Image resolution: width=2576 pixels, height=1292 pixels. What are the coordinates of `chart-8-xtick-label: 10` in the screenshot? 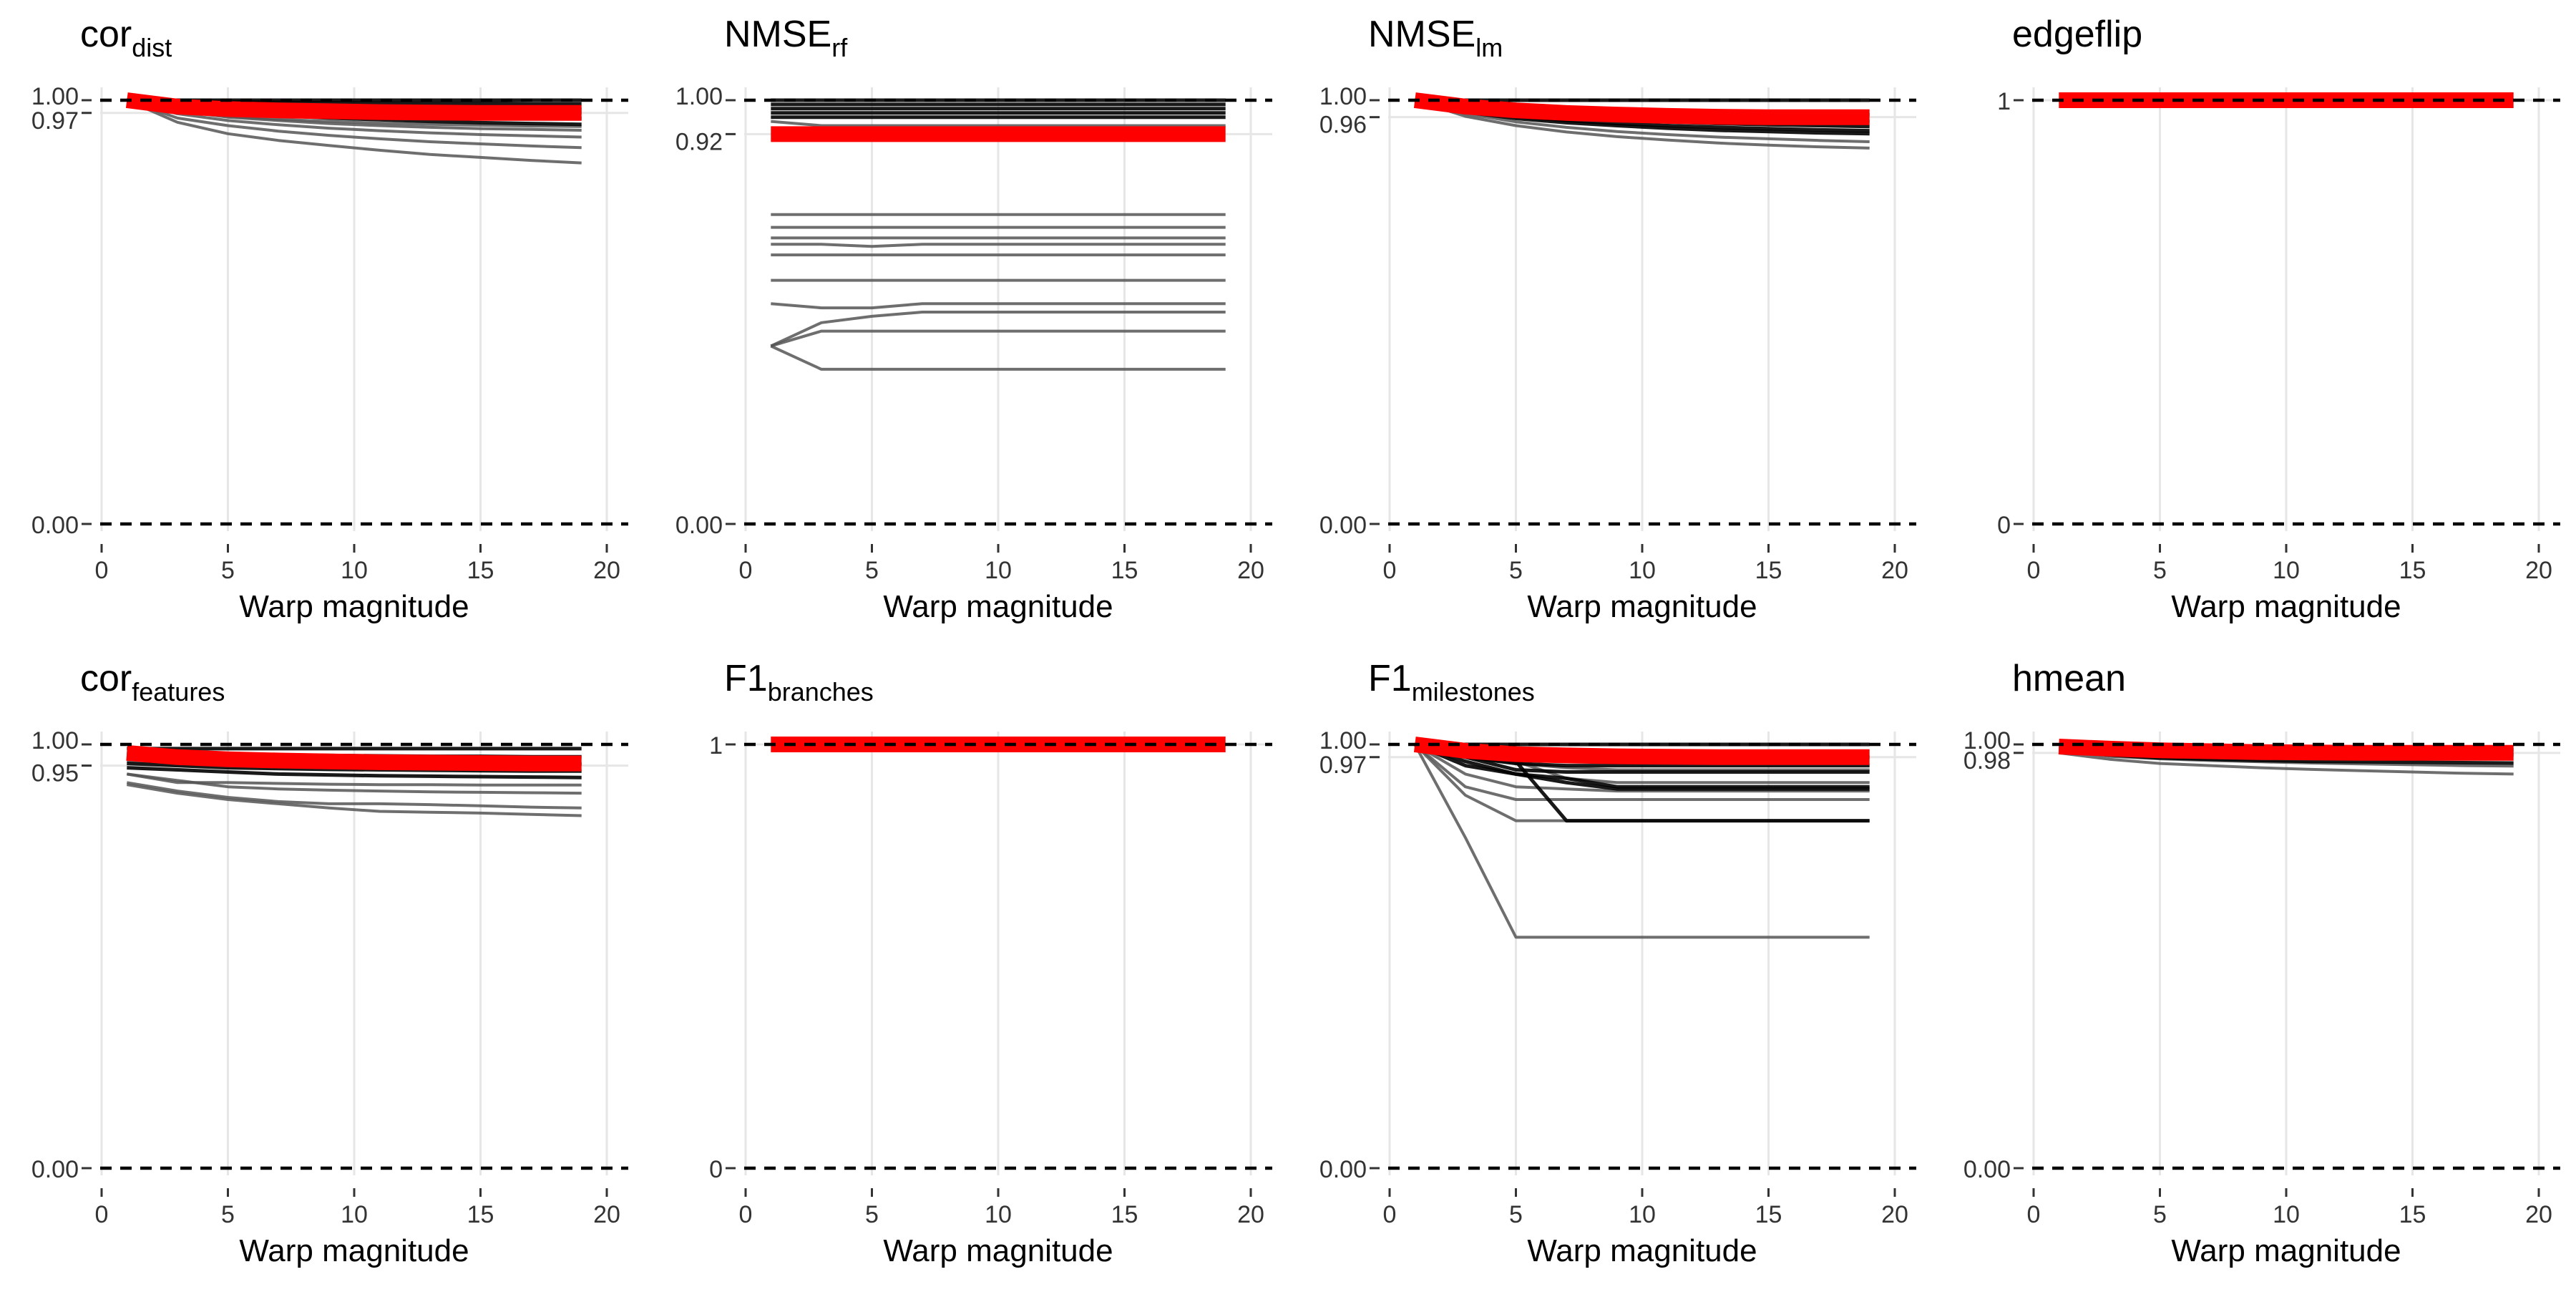 It's located at (2286, 1214).